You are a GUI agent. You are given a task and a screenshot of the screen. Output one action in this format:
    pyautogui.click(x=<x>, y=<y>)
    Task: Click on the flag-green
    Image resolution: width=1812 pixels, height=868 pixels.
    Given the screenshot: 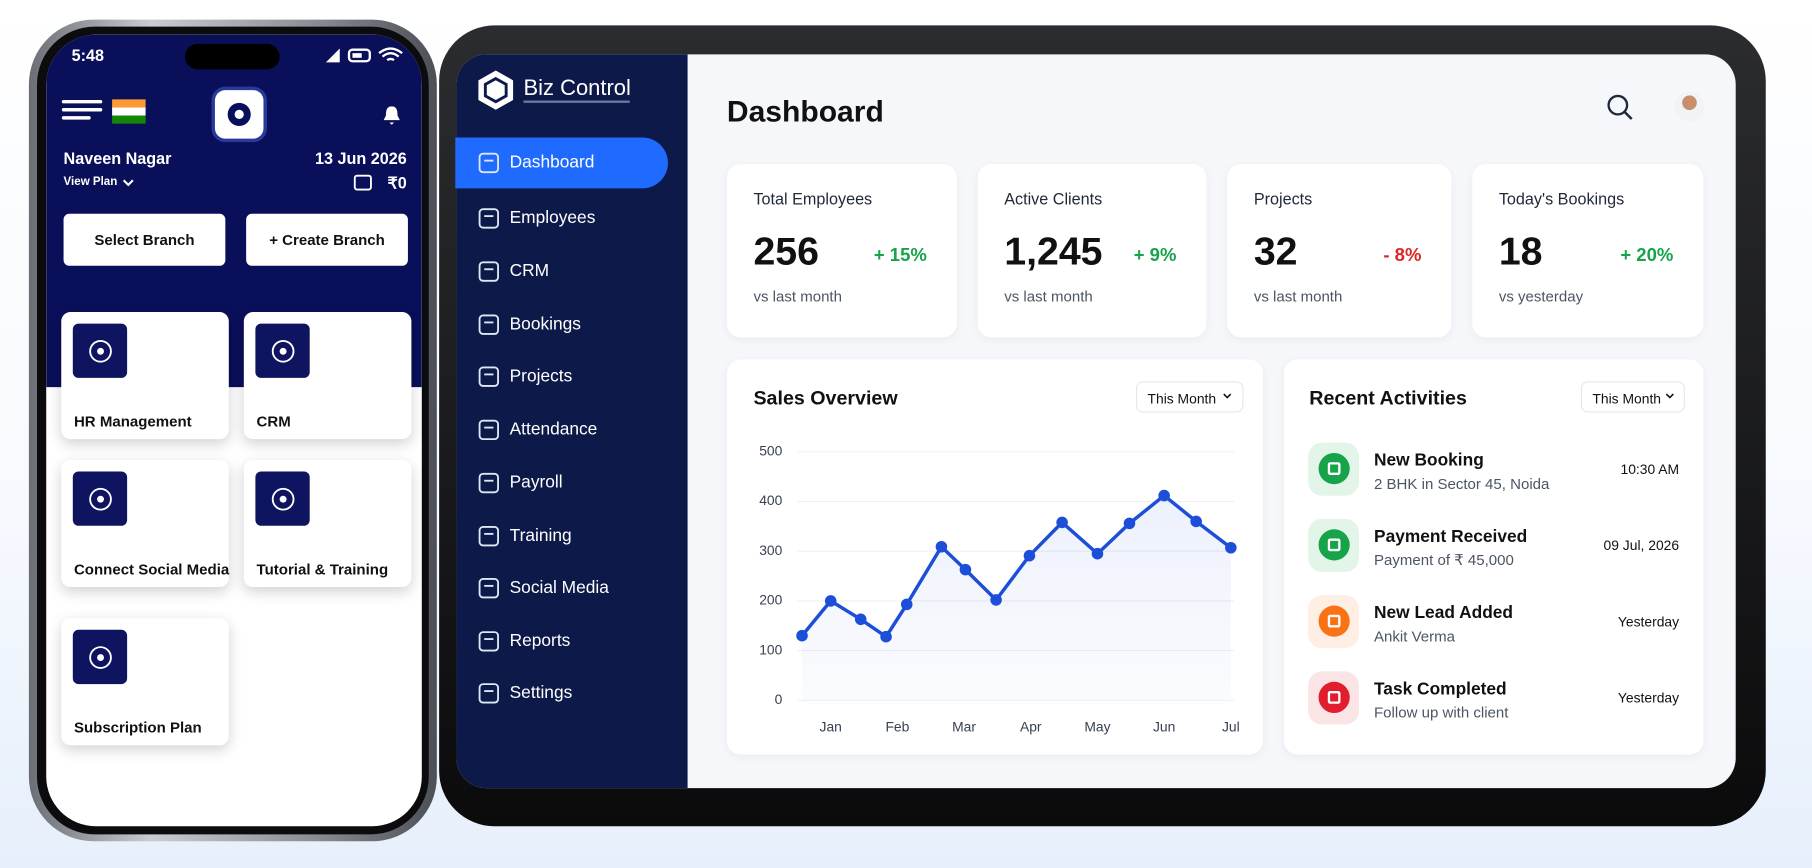 What is the action you would take?
    pyautogui.click(x=129, y=119)
    